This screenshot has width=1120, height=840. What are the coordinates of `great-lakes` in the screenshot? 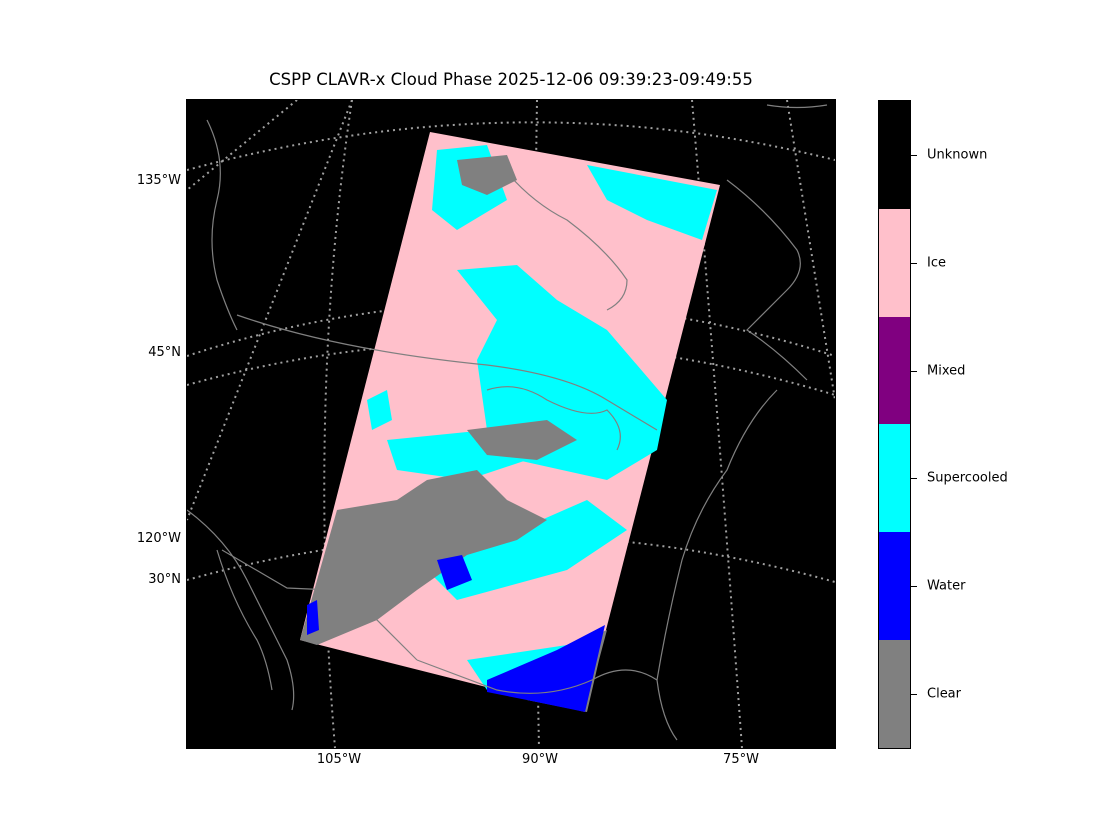 It's located at (553, 418).